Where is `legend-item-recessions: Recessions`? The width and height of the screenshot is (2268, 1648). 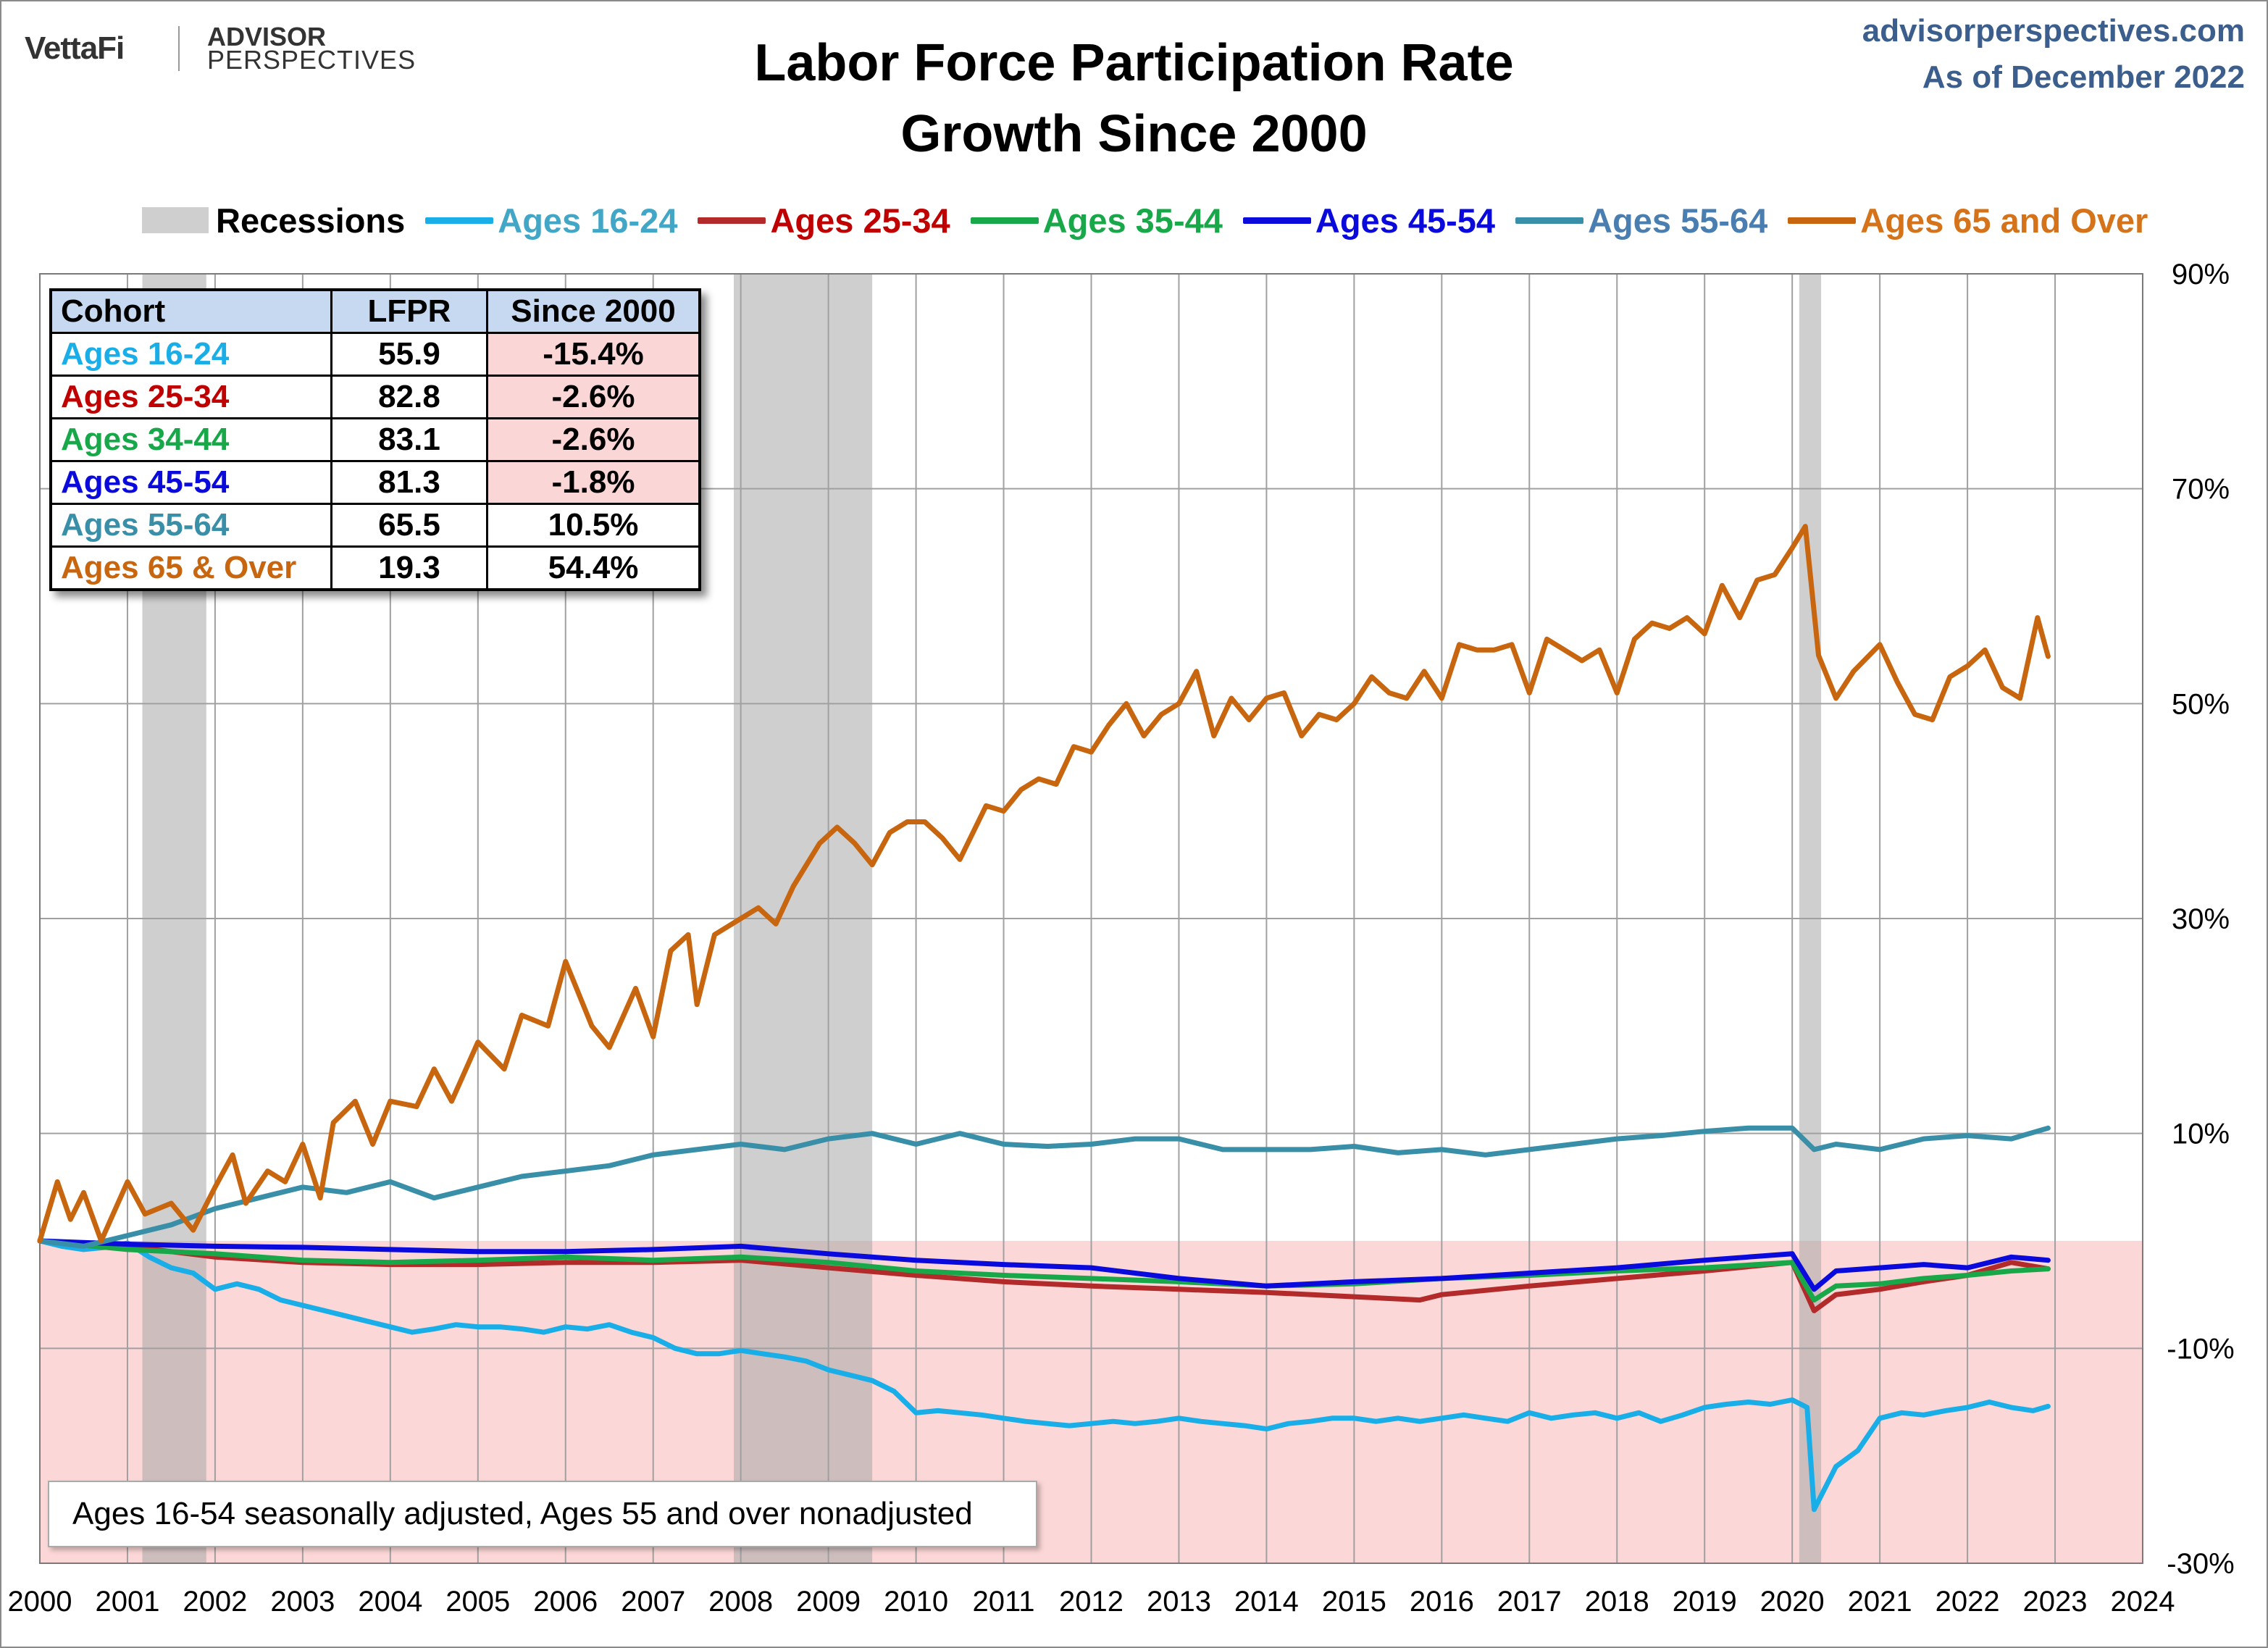
legend-item-recessions: Recessions is located at coordinates (274, 220).